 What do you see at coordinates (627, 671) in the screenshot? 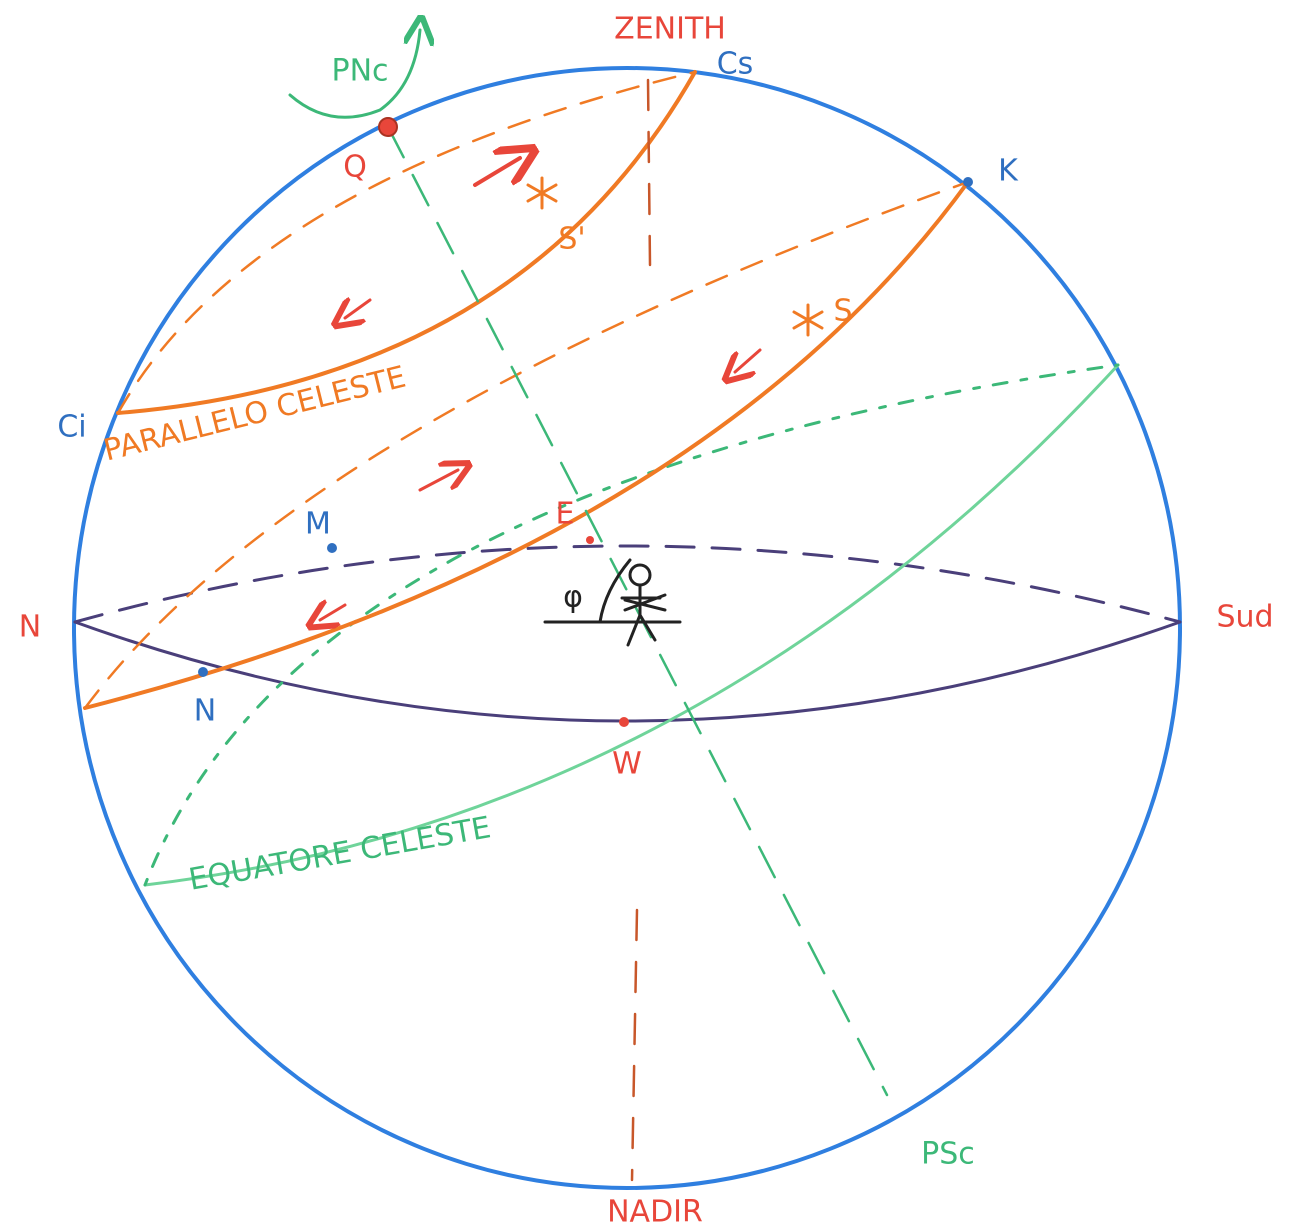
I see `horizon-front` at bounding box center [627, 671].